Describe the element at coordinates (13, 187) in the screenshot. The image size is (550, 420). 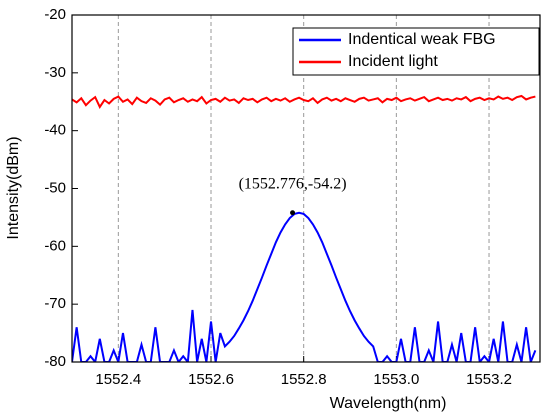
I see `y-axis-label: Intensity(dBm)` at that location.